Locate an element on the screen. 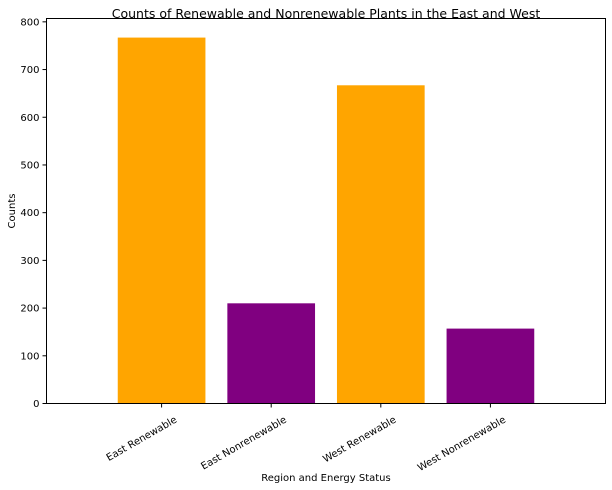 The image size is (612, 490). y-tick-label: 500 is located at coordinates (29, 165).